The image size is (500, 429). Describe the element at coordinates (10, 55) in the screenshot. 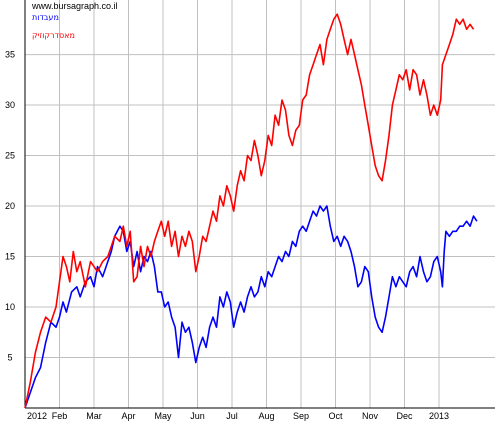

I see `y-tick-label: 35` at that location.